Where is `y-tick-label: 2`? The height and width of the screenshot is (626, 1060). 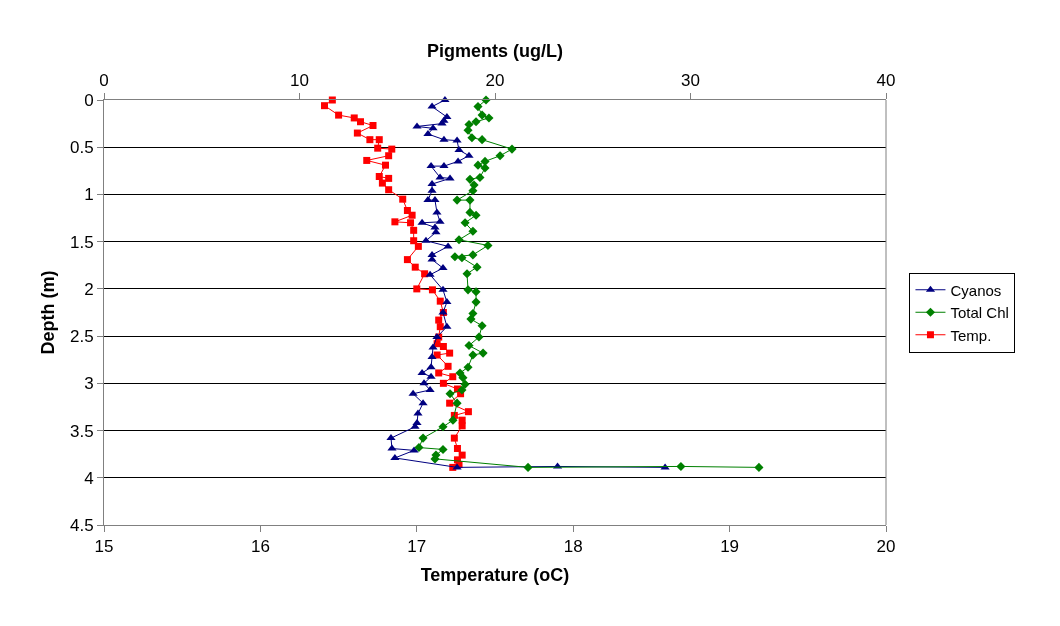 y-tick-label: 2 is located at coordinates (89, 289).